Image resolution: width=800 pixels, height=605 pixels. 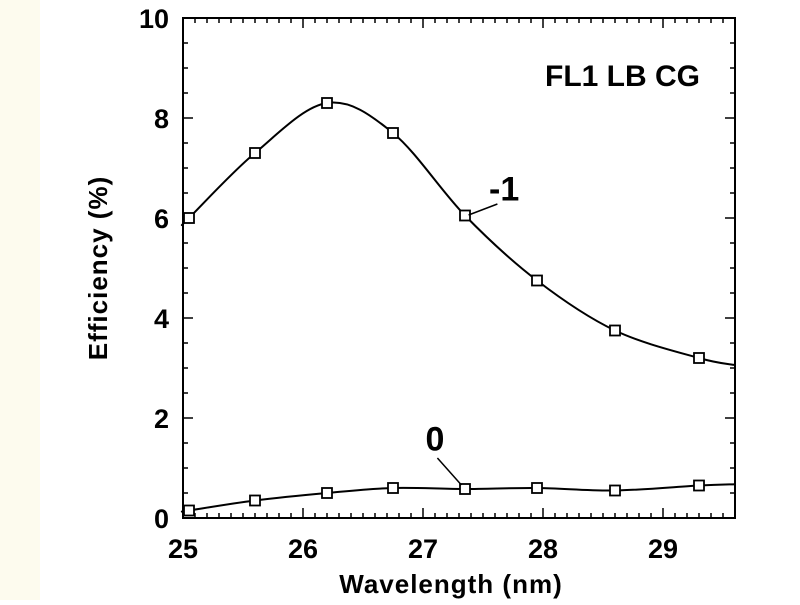 I want to click on x-axis-label: Wavelength (nm), so click(x=450, y=584).